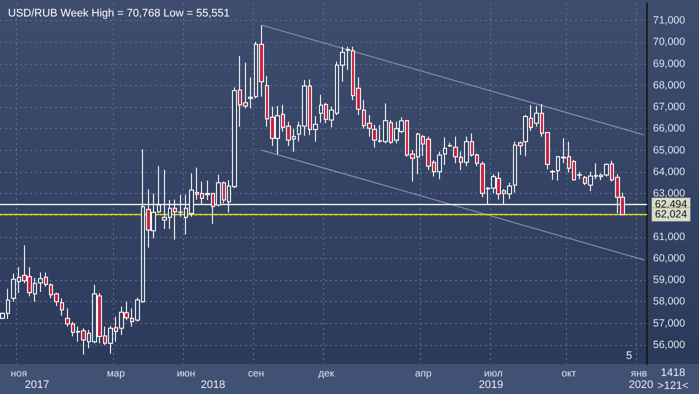  Describe the element at coordinates (669, 20) in the screenshot. I see `y-tick-label: 71,000` at that location.